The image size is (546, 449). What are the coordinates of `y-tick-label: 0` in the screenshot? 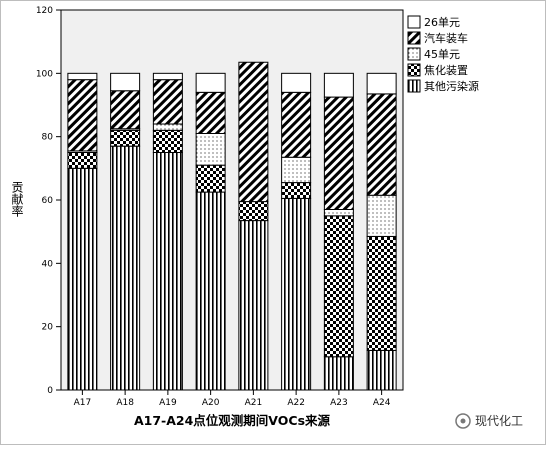 It's located at (50, 391).